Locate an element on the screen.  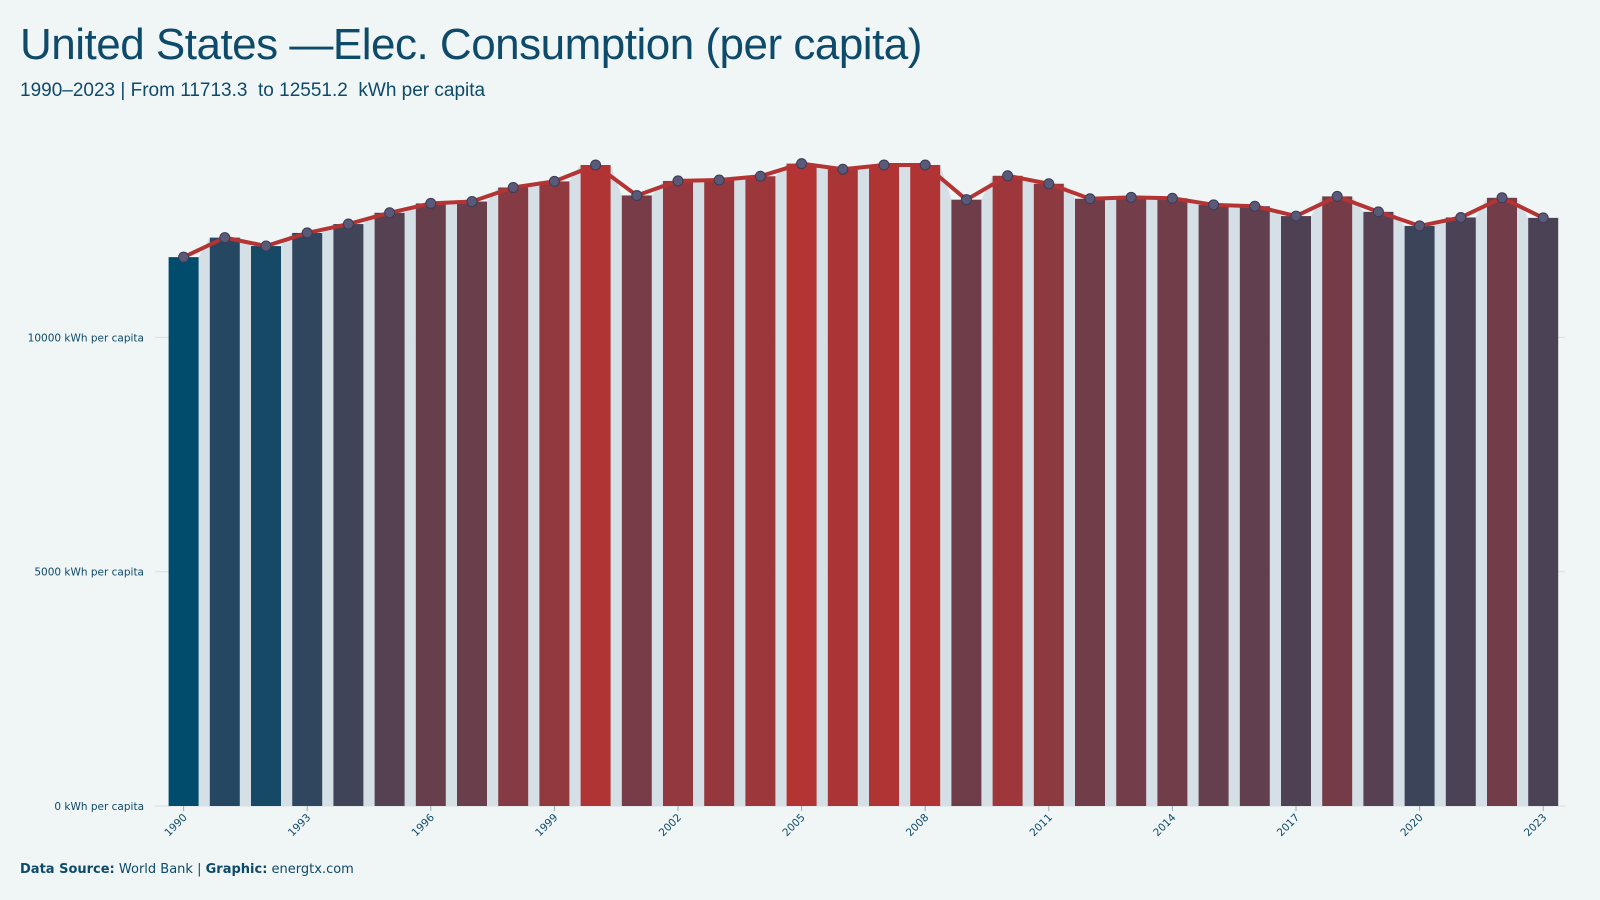
trend-line-group is located at coordinates (863, 210).